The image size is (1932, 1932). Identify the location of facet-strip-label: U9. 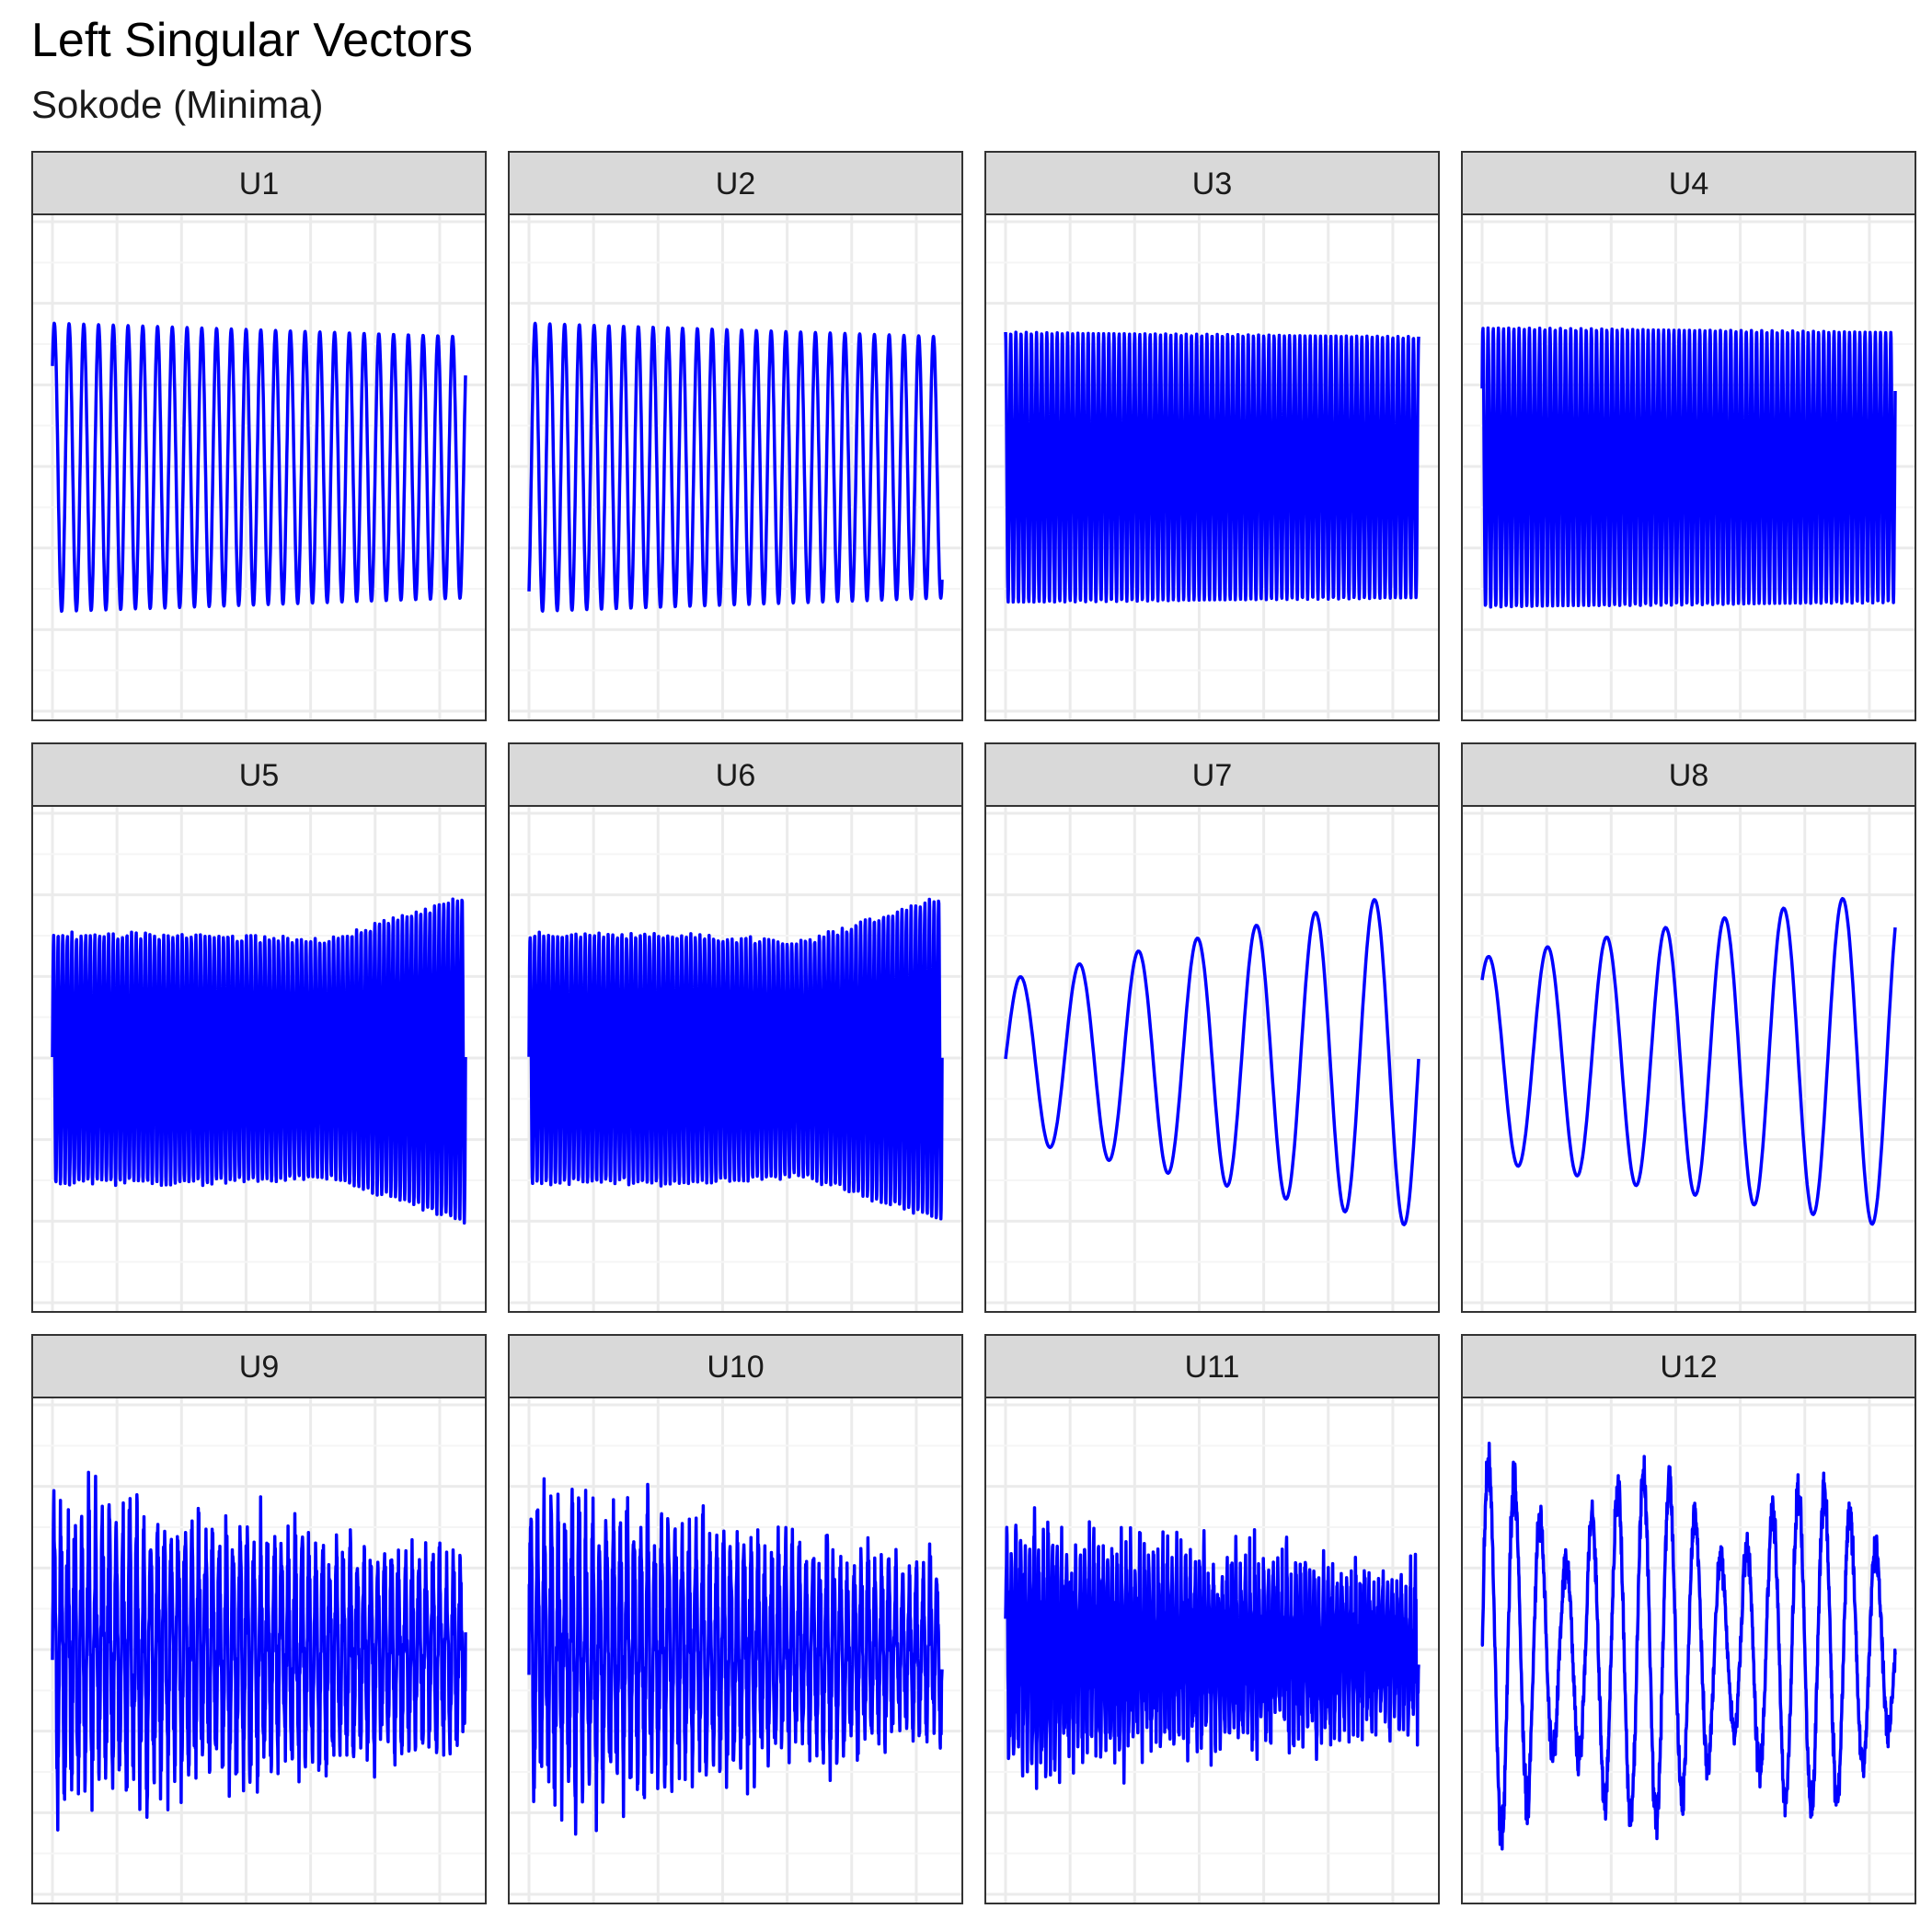
(259, 1367).